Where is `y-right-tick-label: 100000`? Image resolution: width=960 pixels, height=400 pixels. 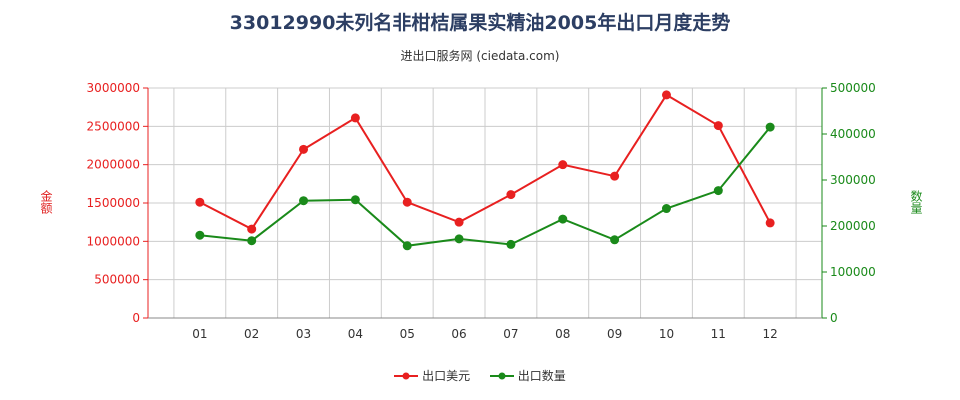 y-right-tick-label: 100000 is located at coordinates (853, 272).